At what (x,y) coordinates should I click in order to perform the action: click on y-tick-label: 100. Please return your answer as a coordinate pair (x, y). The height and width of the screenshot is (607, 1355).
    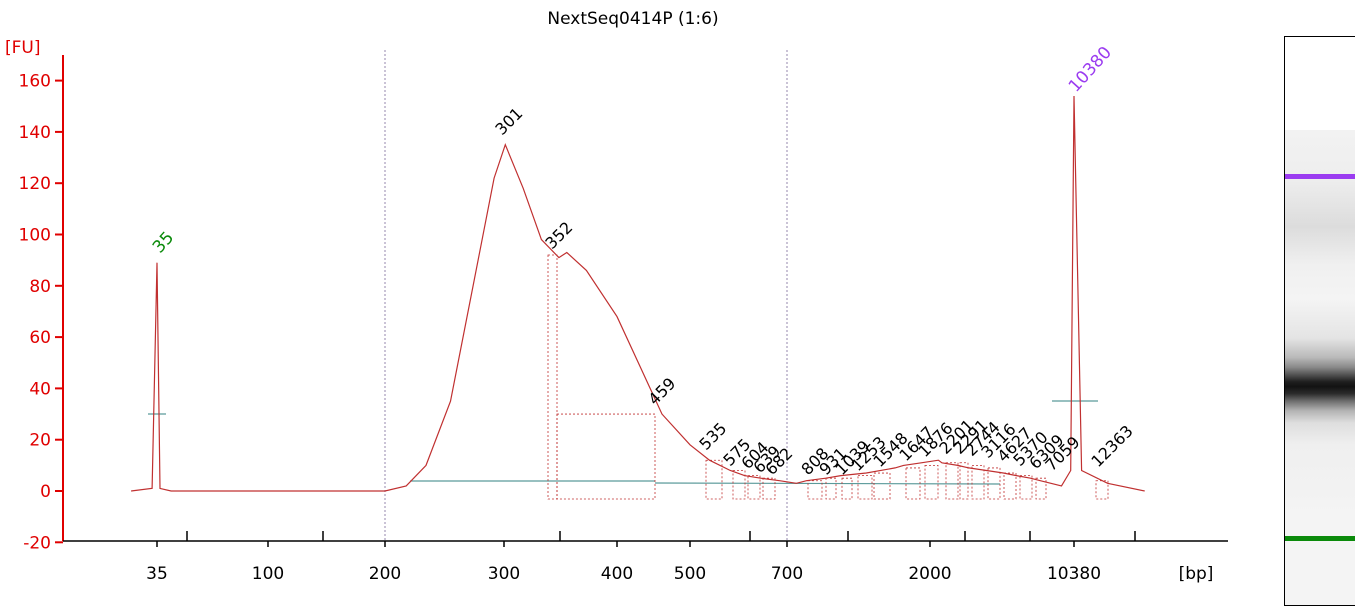
    Looking at the image, I should click on (35, 236).